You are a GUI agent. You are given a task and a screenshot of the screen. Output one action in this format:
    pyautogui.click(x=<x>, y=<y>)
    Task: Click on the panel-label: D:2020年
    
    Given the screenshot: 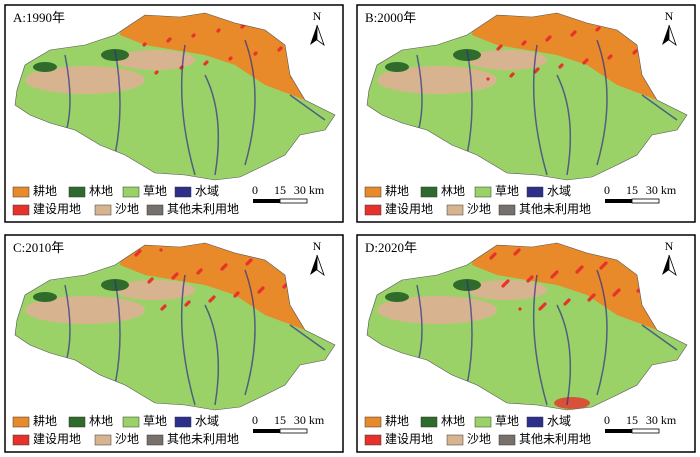 What is the action you would take?
    pyautogui.click(x=391, y=247)
    